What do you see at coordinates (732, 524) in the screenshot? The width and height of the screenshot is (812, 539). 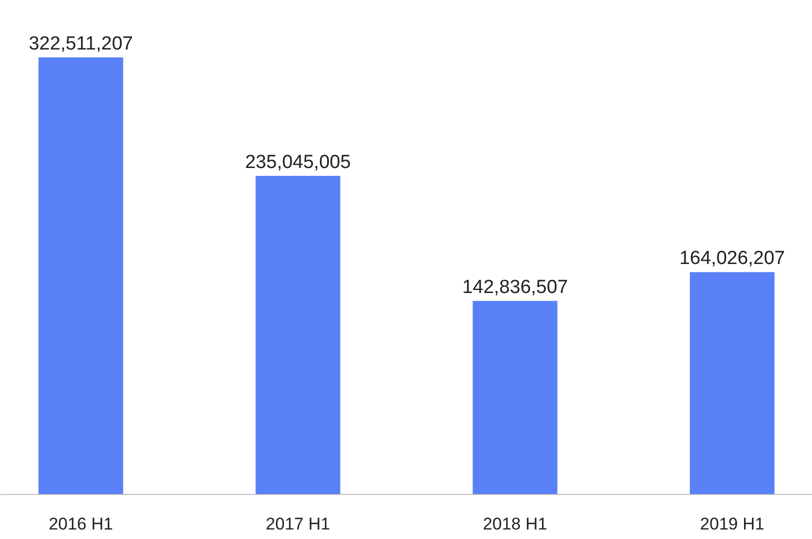 I see `x-tick-label: 2019 H1` at bounding box center [732, 524].